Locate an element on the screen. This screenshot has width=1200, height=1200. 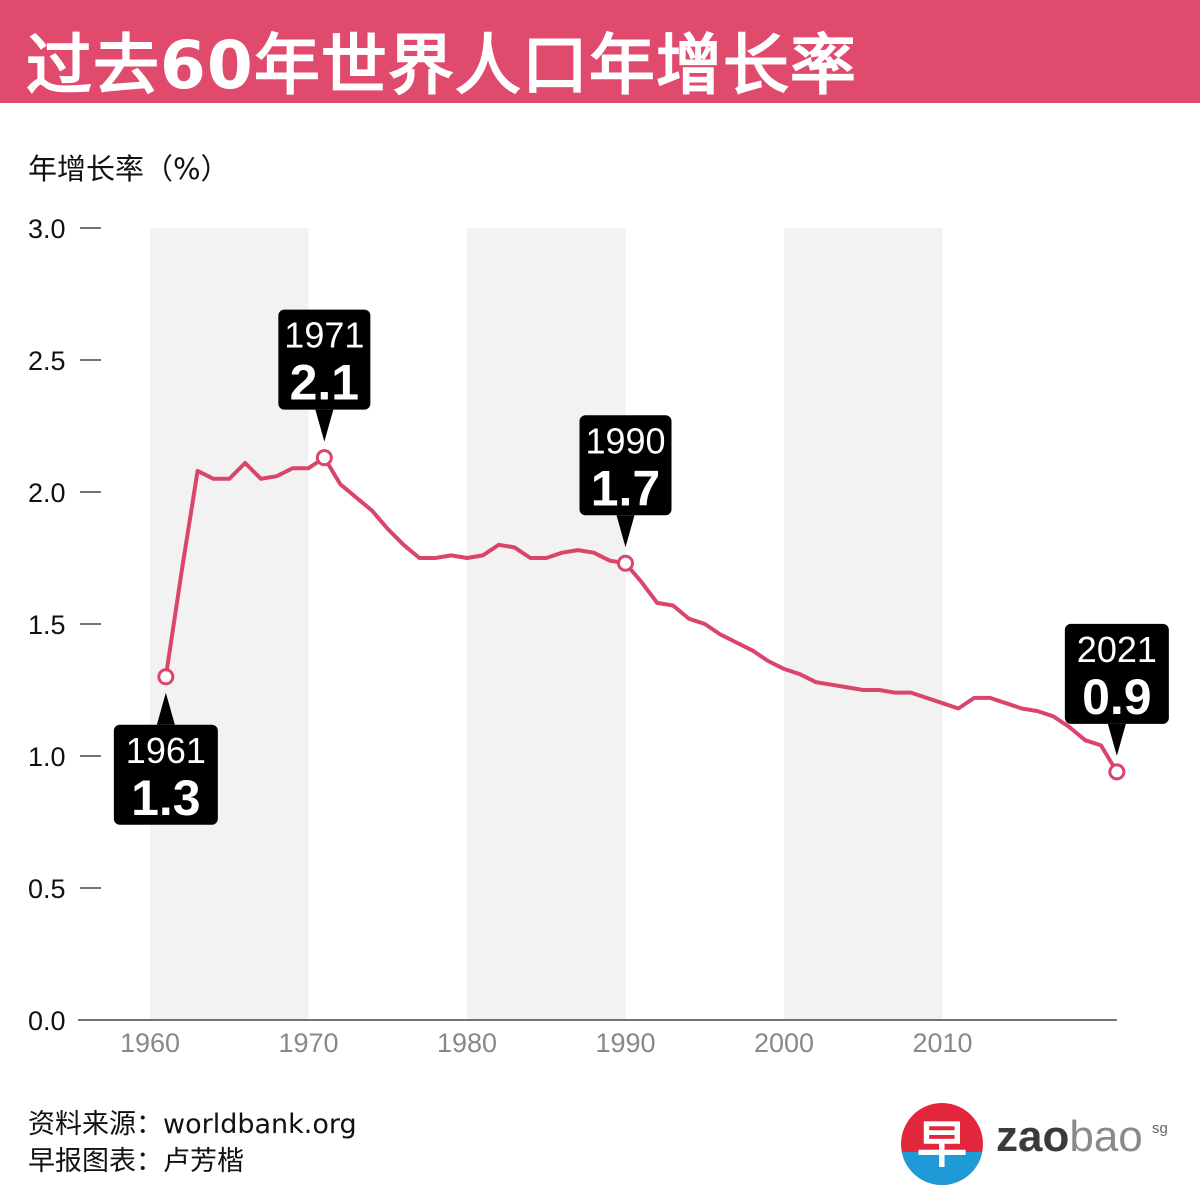
credit-text: 早报图表：卢芳楷 is located at coordinates (136, 1161).